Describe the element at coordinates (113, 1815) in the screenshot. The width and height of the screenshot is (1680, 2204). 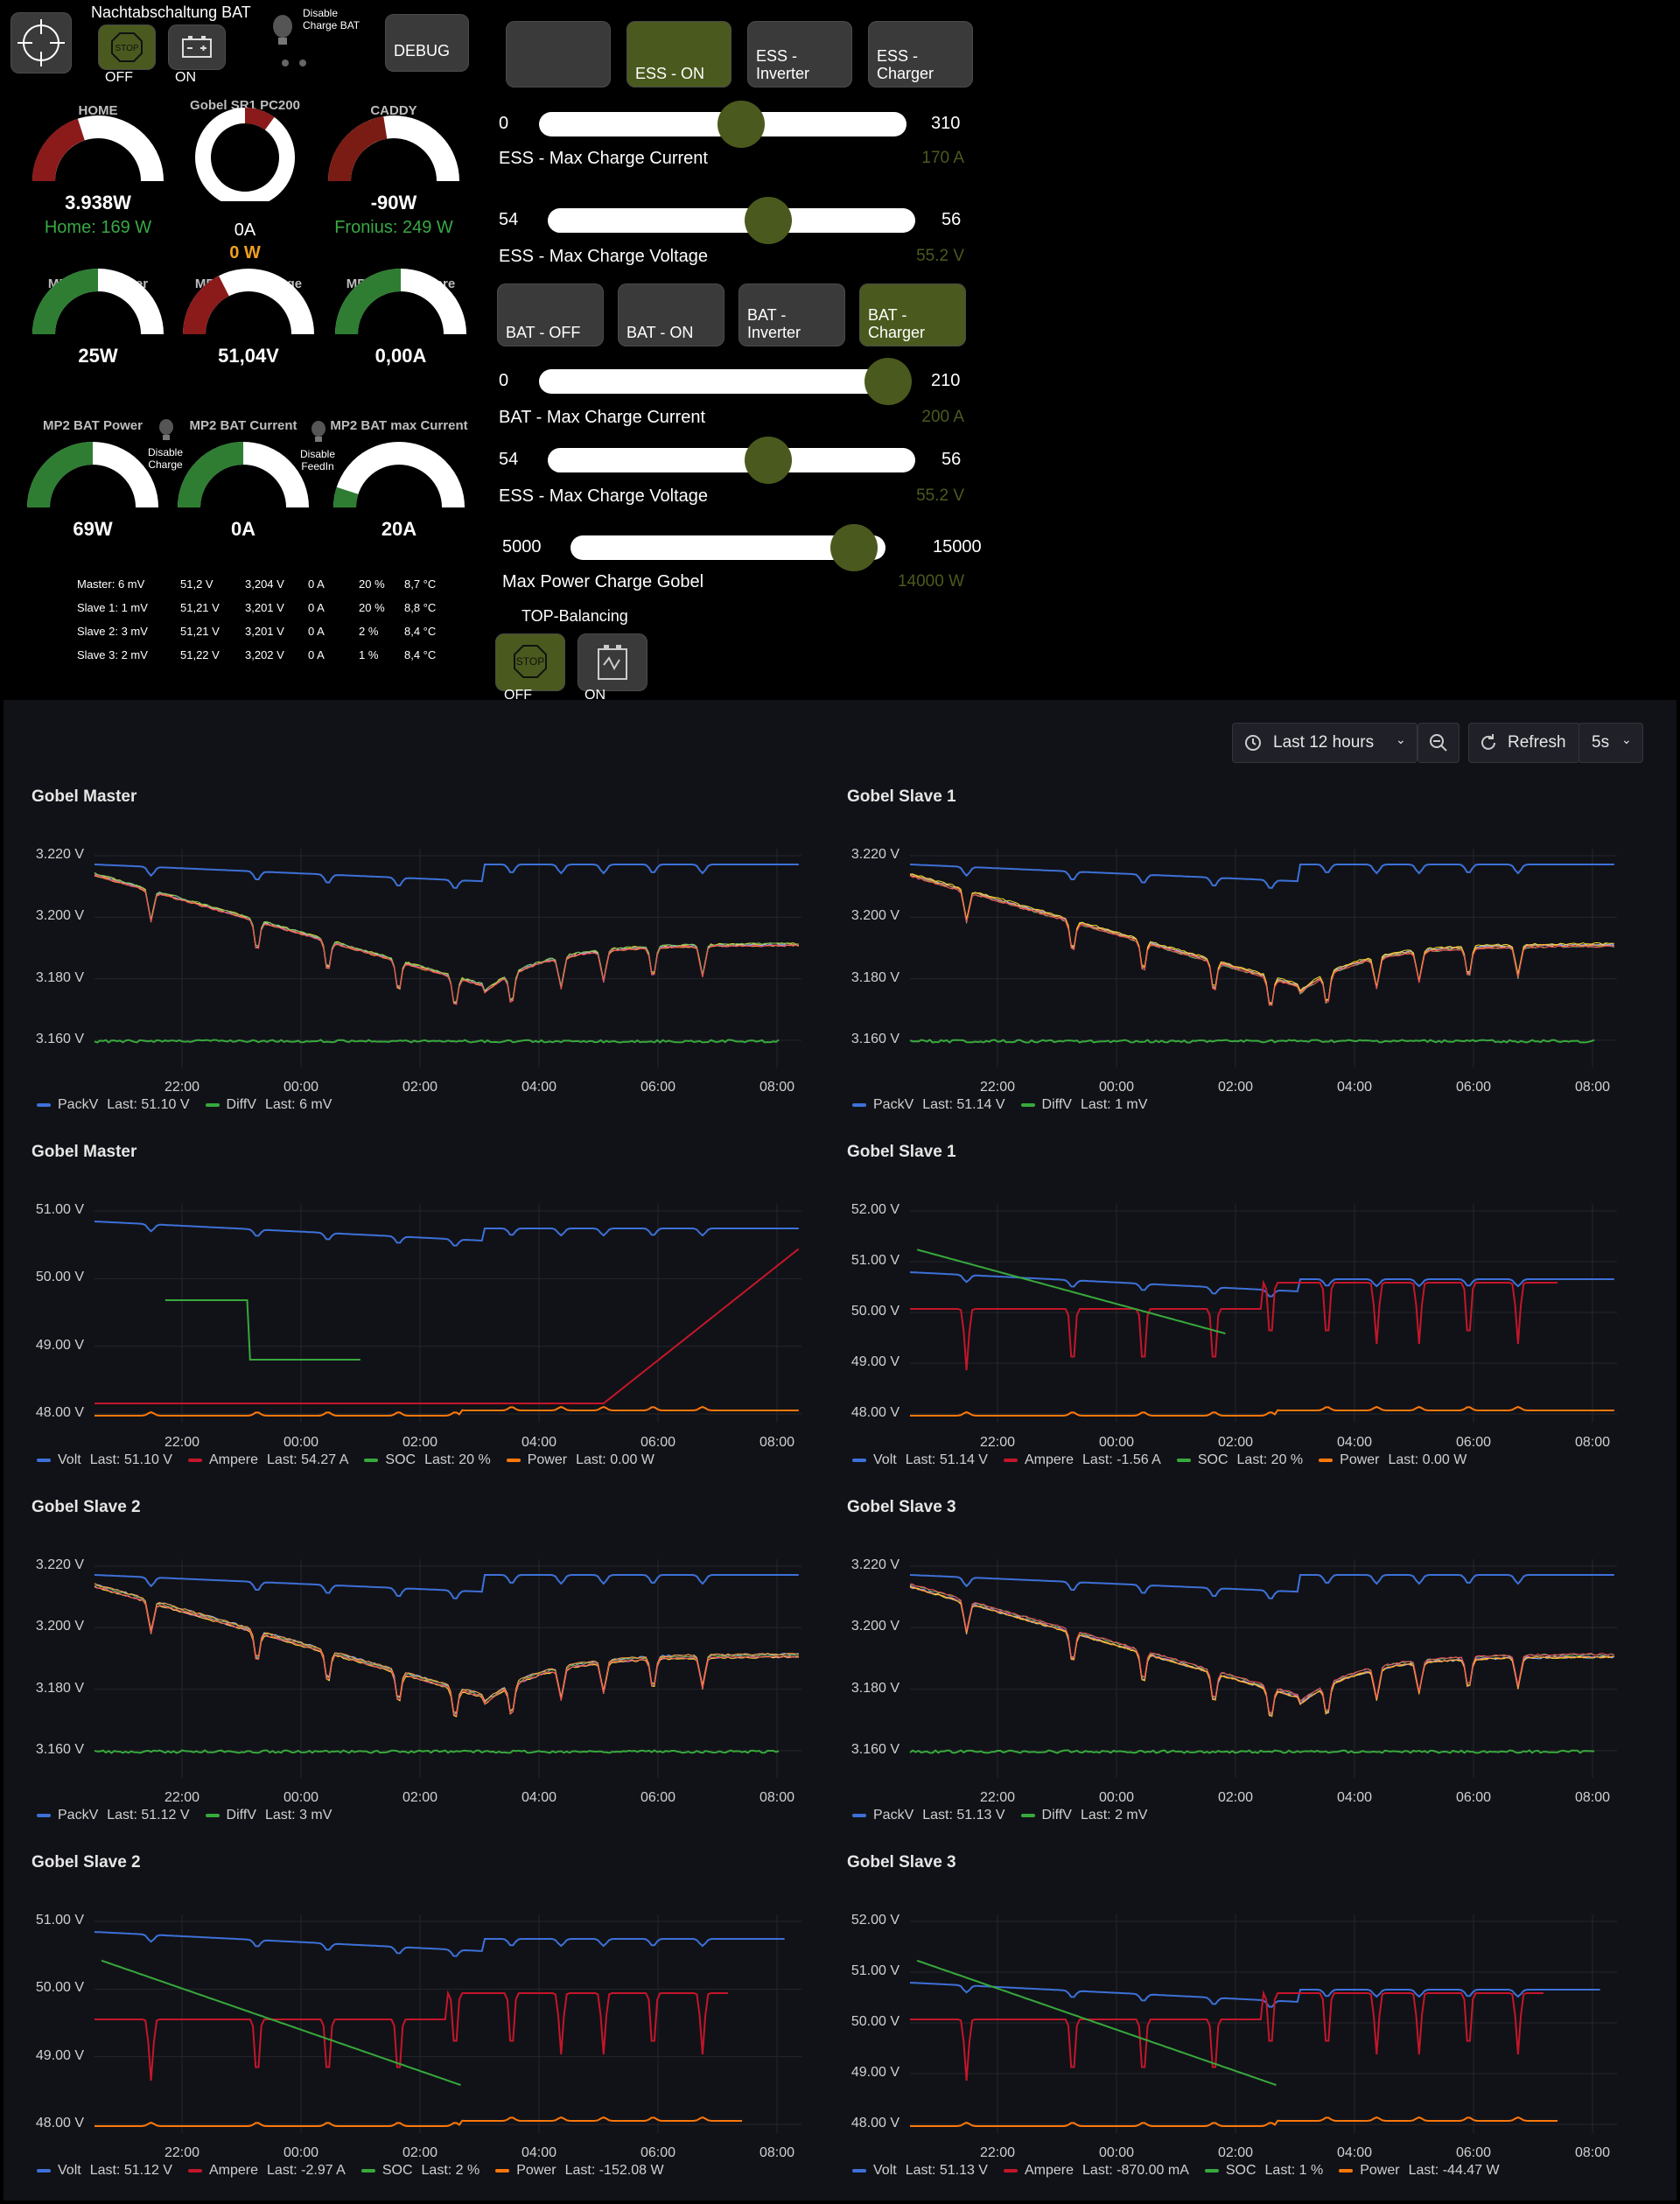
I see `legend-item-0: PackV Last: 51.12 V` at that location.